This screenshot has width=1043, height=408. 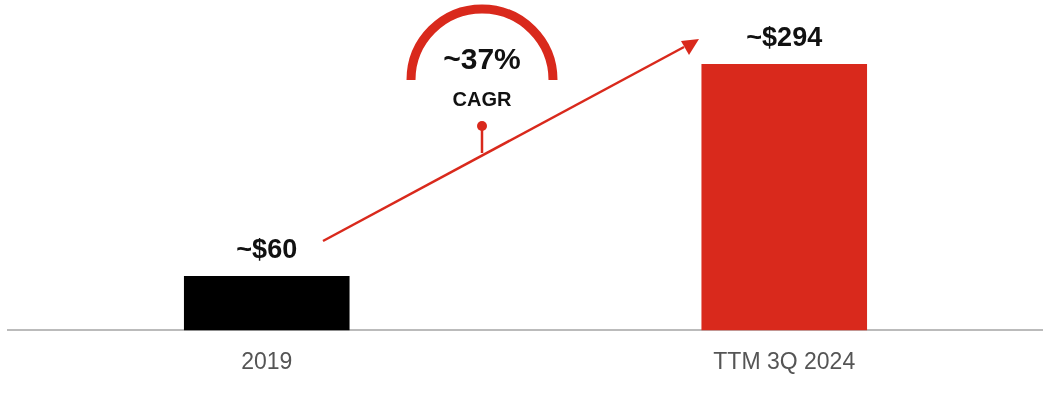 What do you see at coordinates (267, 248) in the screenshot?
I see `data-label: ~$60` at bounding box center [267, 248].